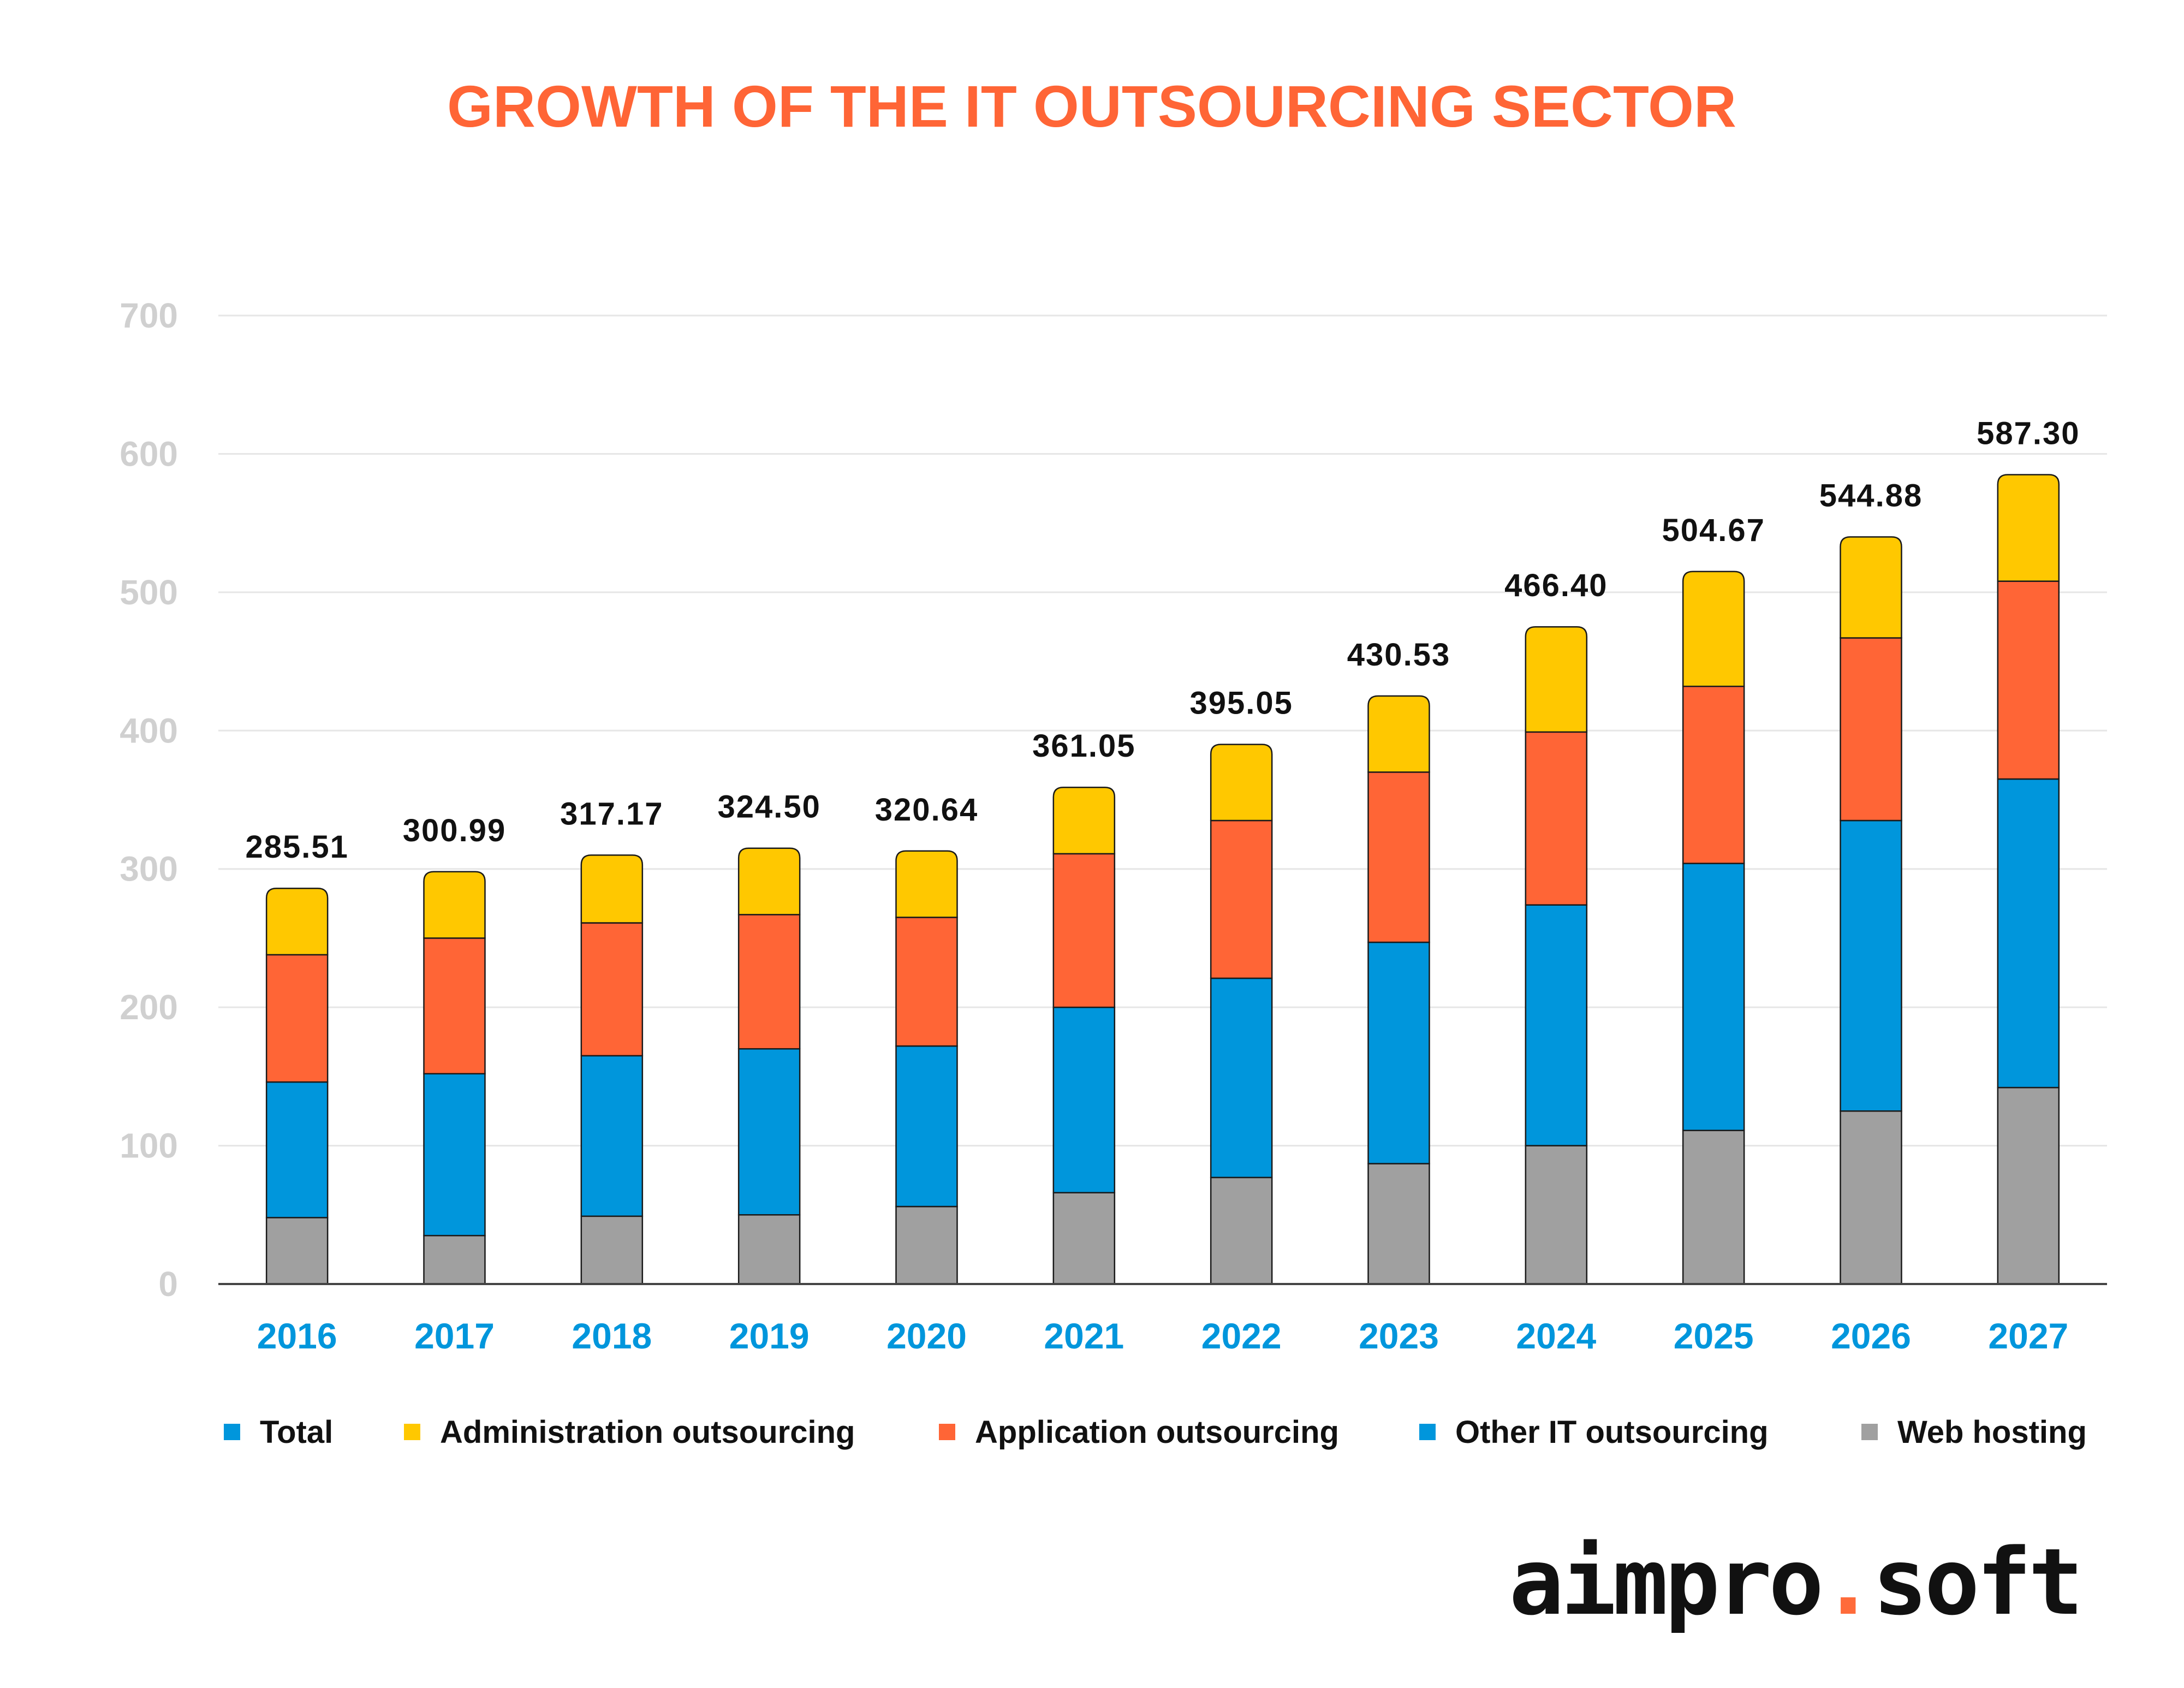 The width and height of the screenshot is (2184, 1688). Describe the element at coordinates (1714, 530) in the screenshot. I see `total-label-2025: 504.67` at that location.